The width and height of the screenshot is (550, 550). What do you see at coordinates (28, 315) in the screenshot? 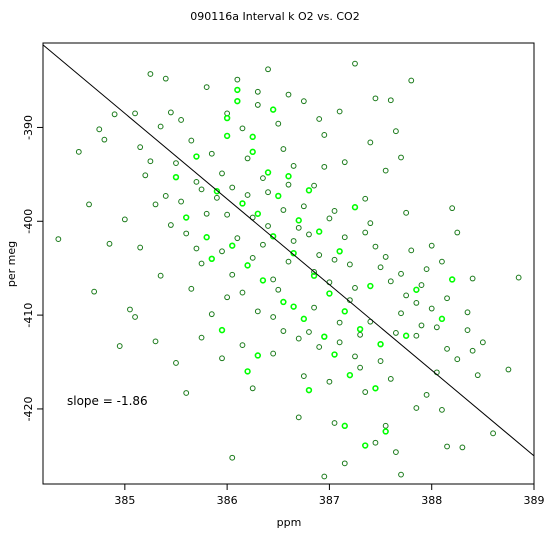
I see `y-tick-label: -410` at bounding box center [28, 315].